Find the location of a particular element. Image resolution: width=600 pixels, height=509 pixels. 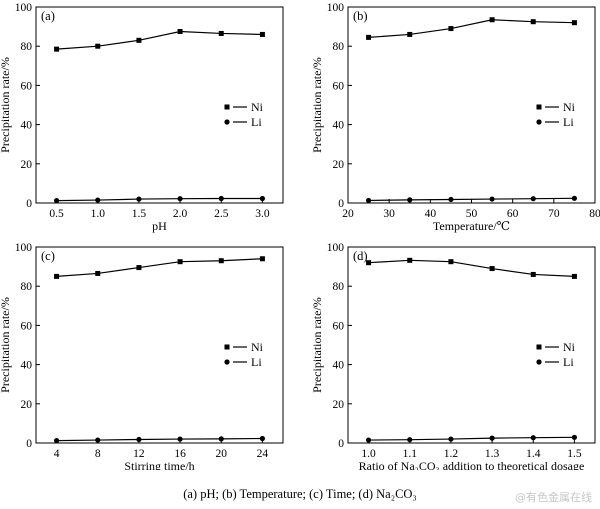

x-tick-label: 1.4 is located at coordinates (533, 454).